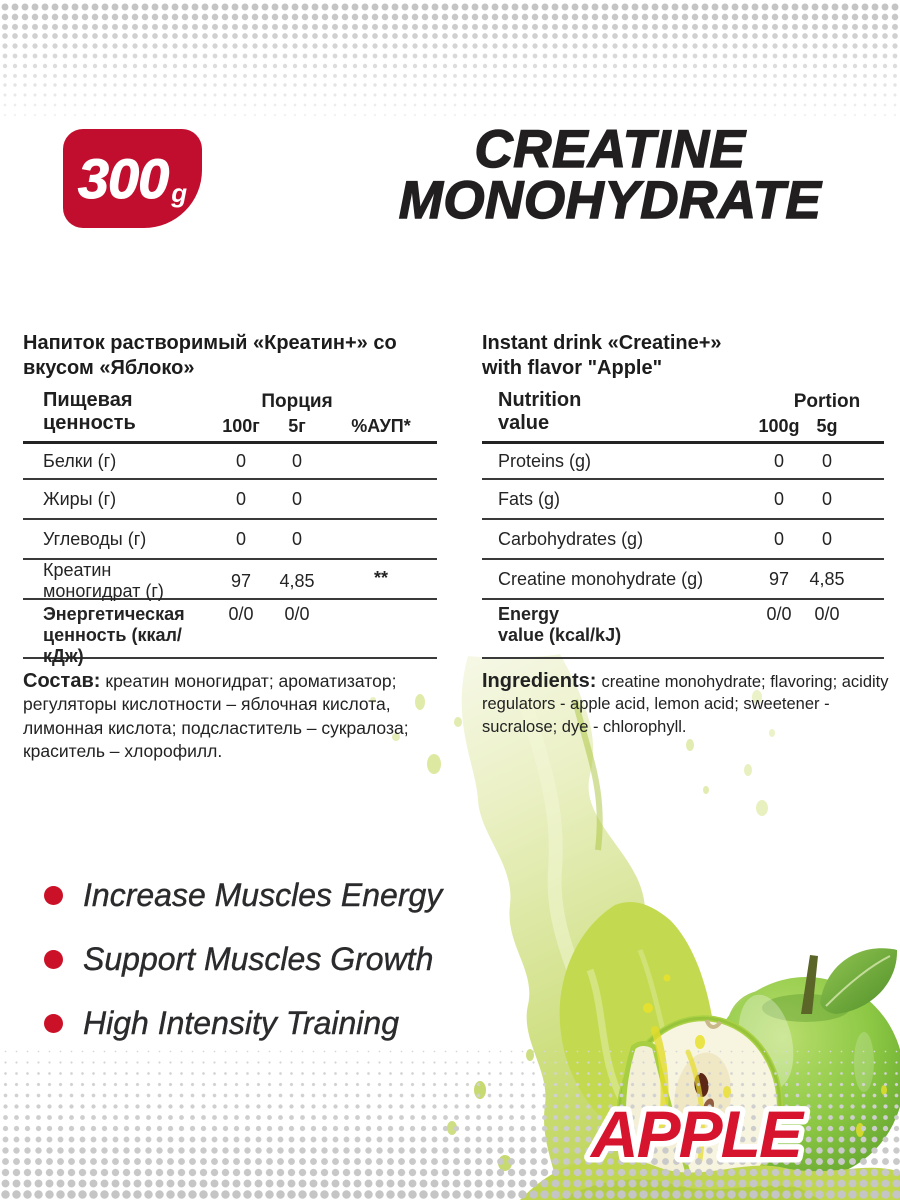  What do you see at coordinates (230, 459) in the screenshot?
I see `table-row: Белки (г) 0 0` at bounding box center [230, 459].